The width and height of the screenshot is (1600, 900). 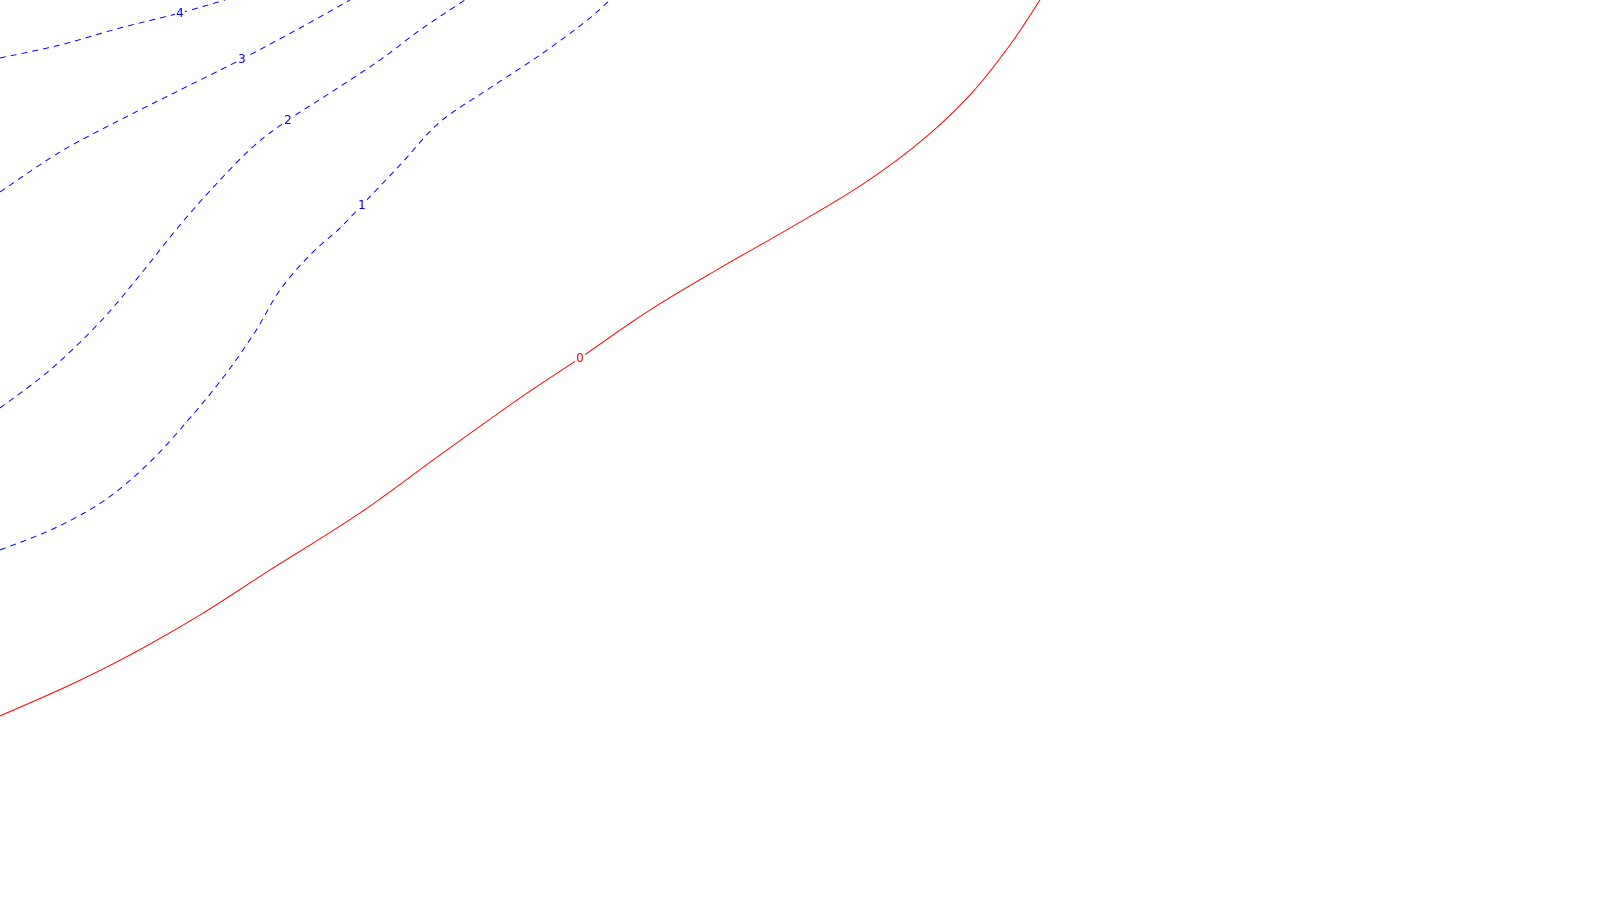 I want to click on contour-label-level-2: 2, so click(x=288, y=120).